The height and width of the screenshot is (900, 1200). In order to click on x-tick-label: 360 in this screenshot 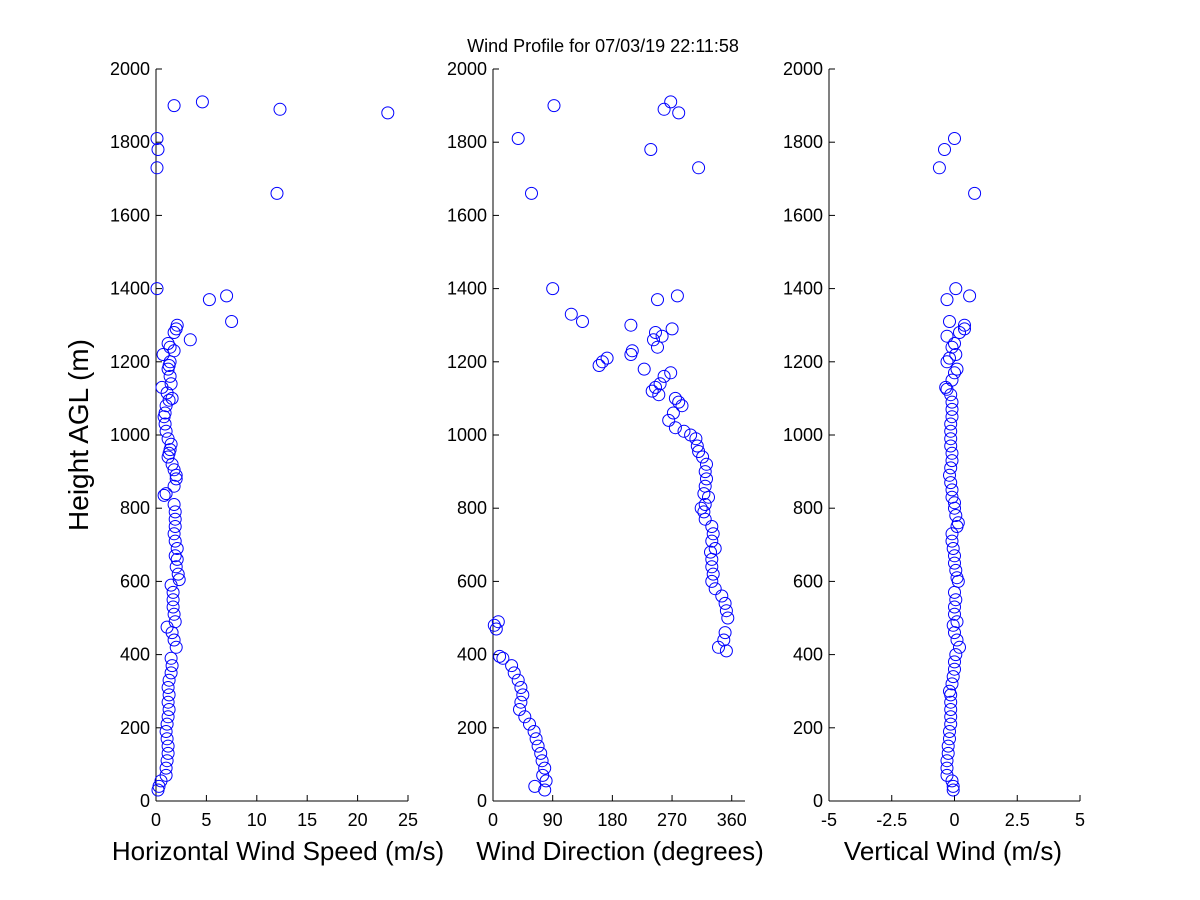, I will do `click(732, 820)`.